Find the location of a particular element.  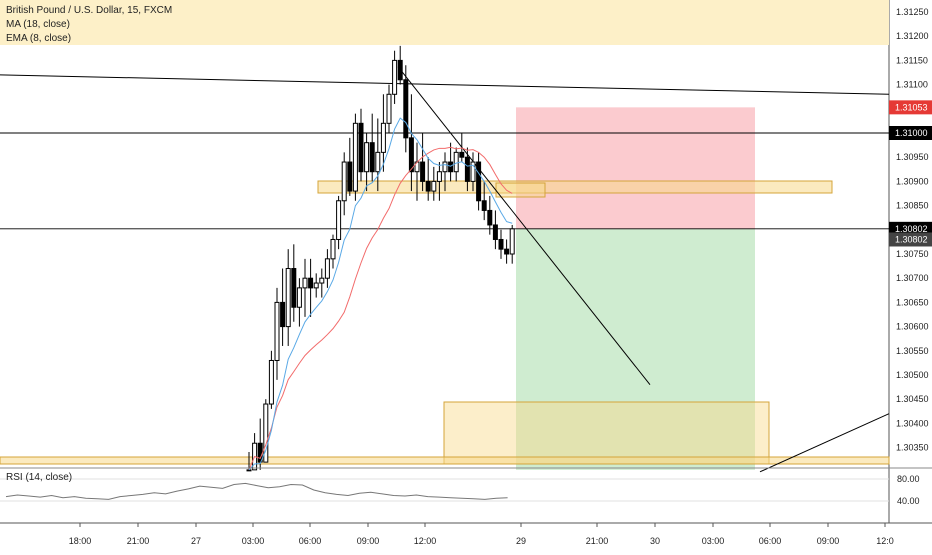

price-badge-label: 1.31000 is located at coordinates (911, 133).